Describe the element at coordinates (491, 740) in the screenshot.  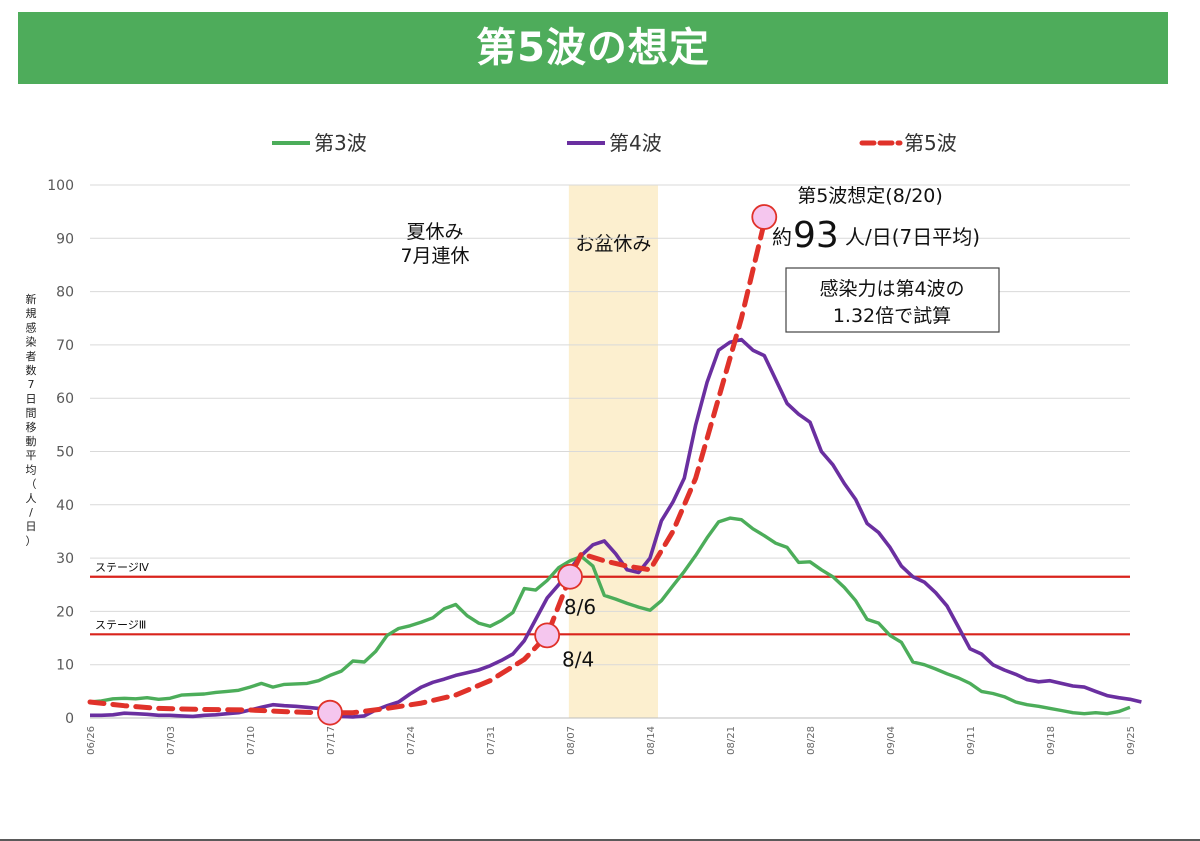
I see `x-tick-label: 07/31` at that location.